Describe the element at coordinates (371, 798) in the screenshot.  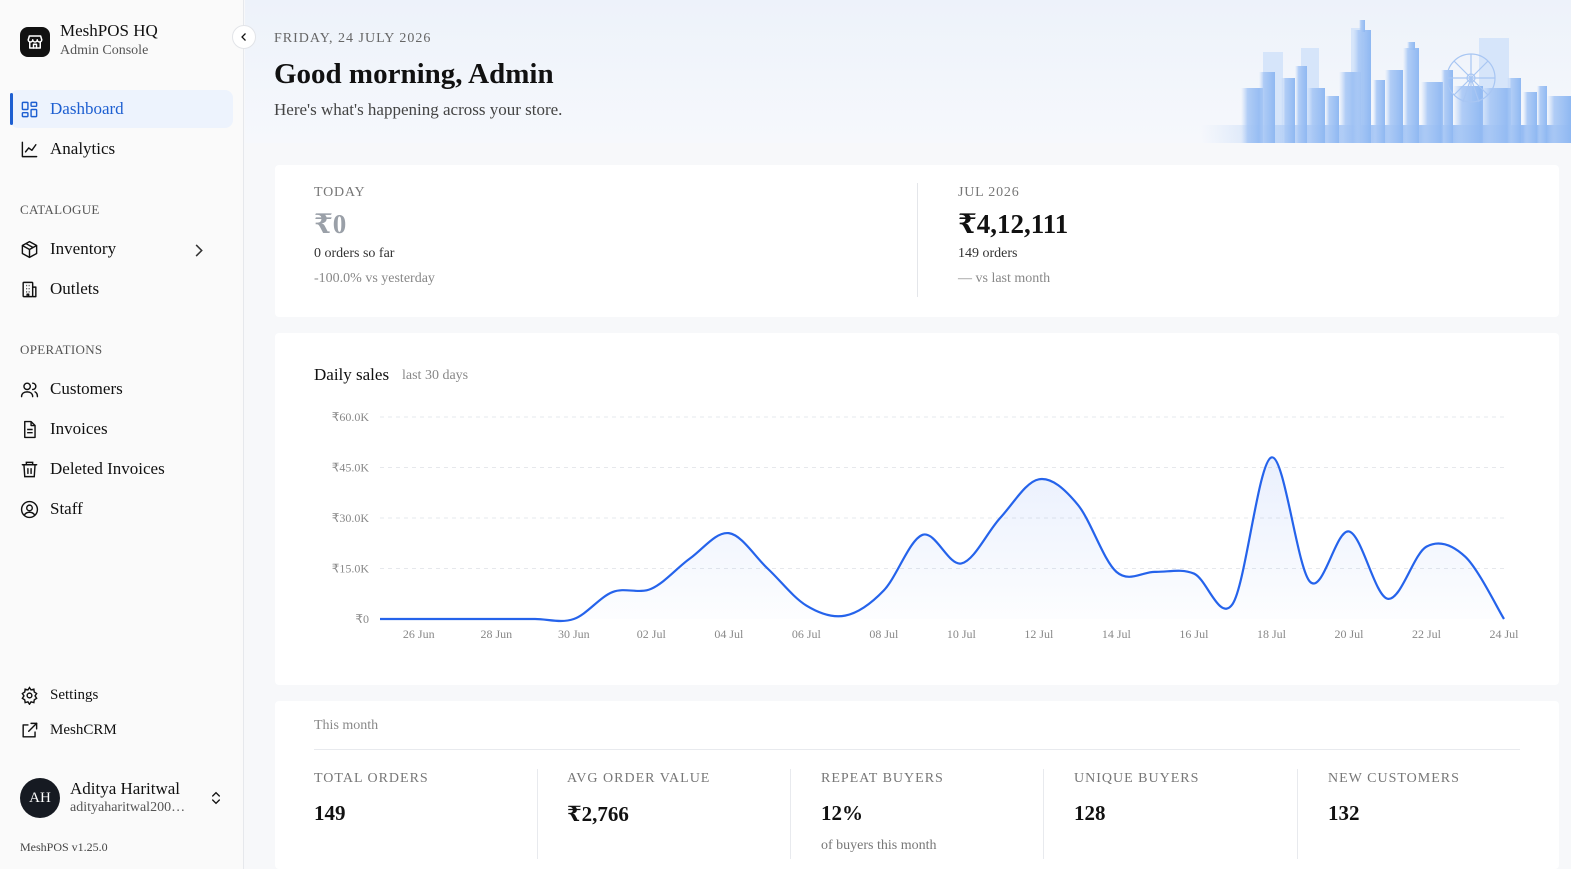
I see `stat-total-orders: TOTAL ORDERS 149` at that location.